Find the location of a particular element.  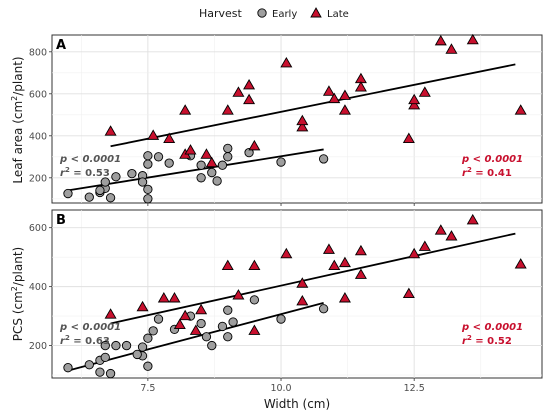

panel-b-y-tick-label: 200 is located at coordinates (38, 346).